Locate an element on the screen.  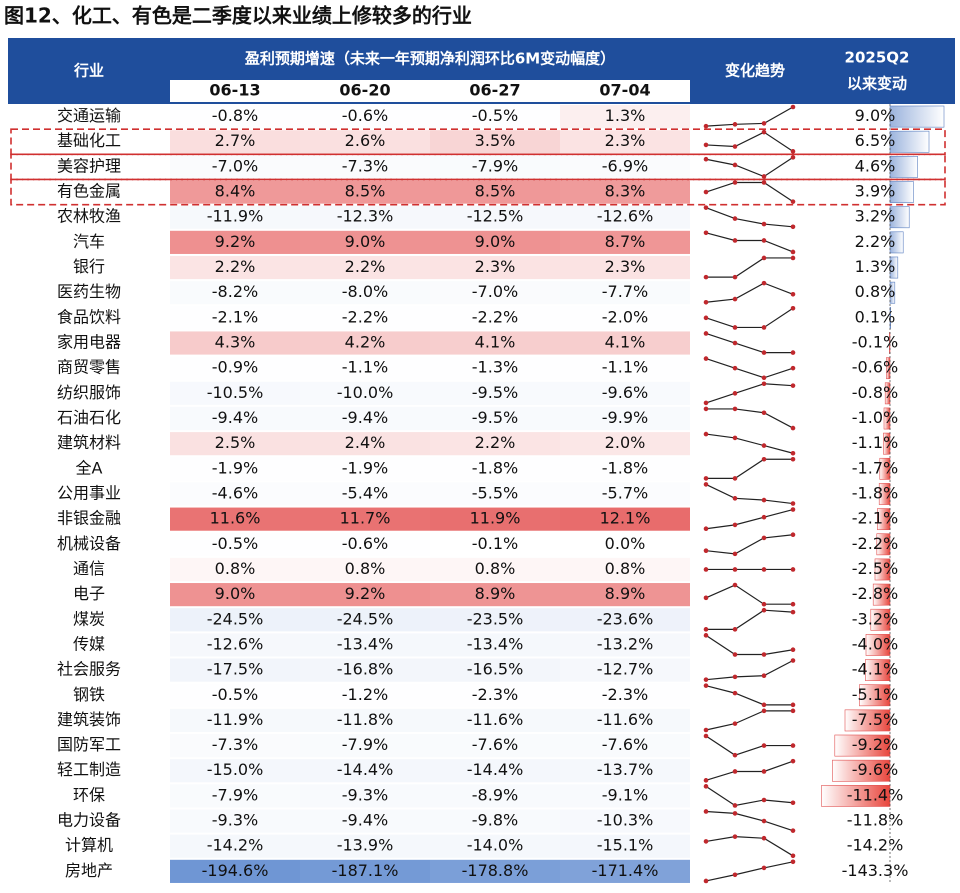
highlight-box is located at coordinates (478, 142).